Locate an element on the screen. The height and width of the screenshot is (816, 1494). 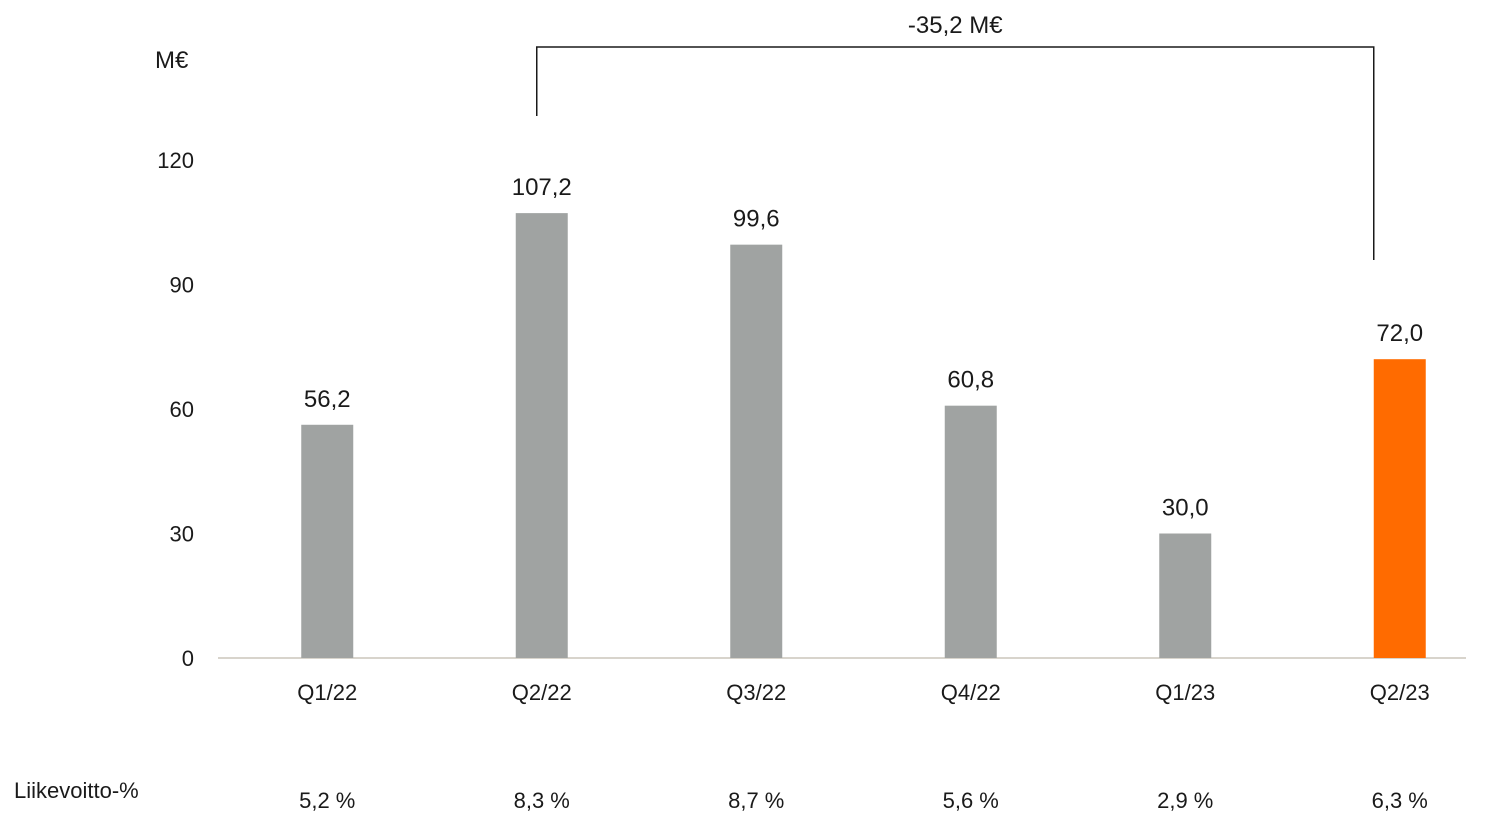
operating-margin-value: 6,3 % is located at coordinates (1400, 800).